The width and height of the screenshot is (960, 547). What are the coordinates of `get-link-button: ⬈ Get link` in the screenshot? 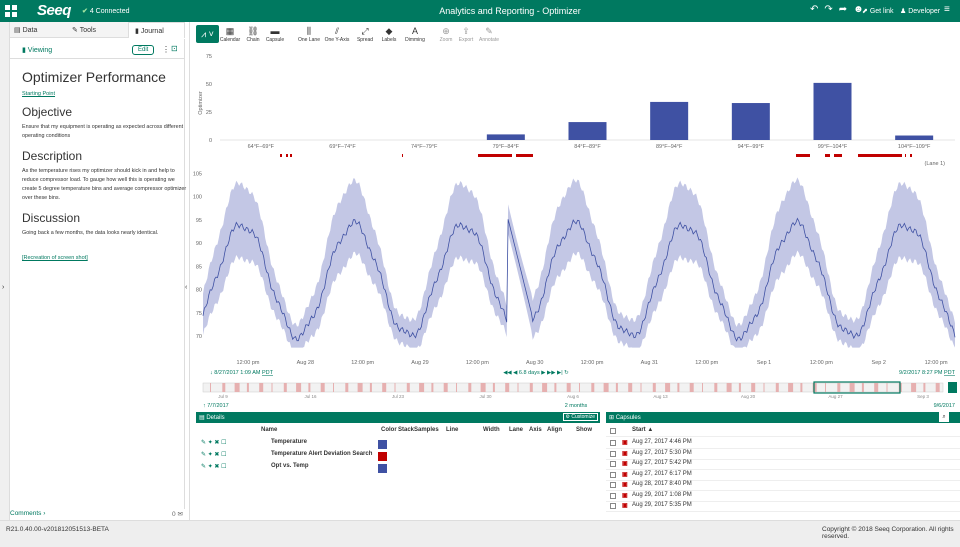 It's located at (878, 11).